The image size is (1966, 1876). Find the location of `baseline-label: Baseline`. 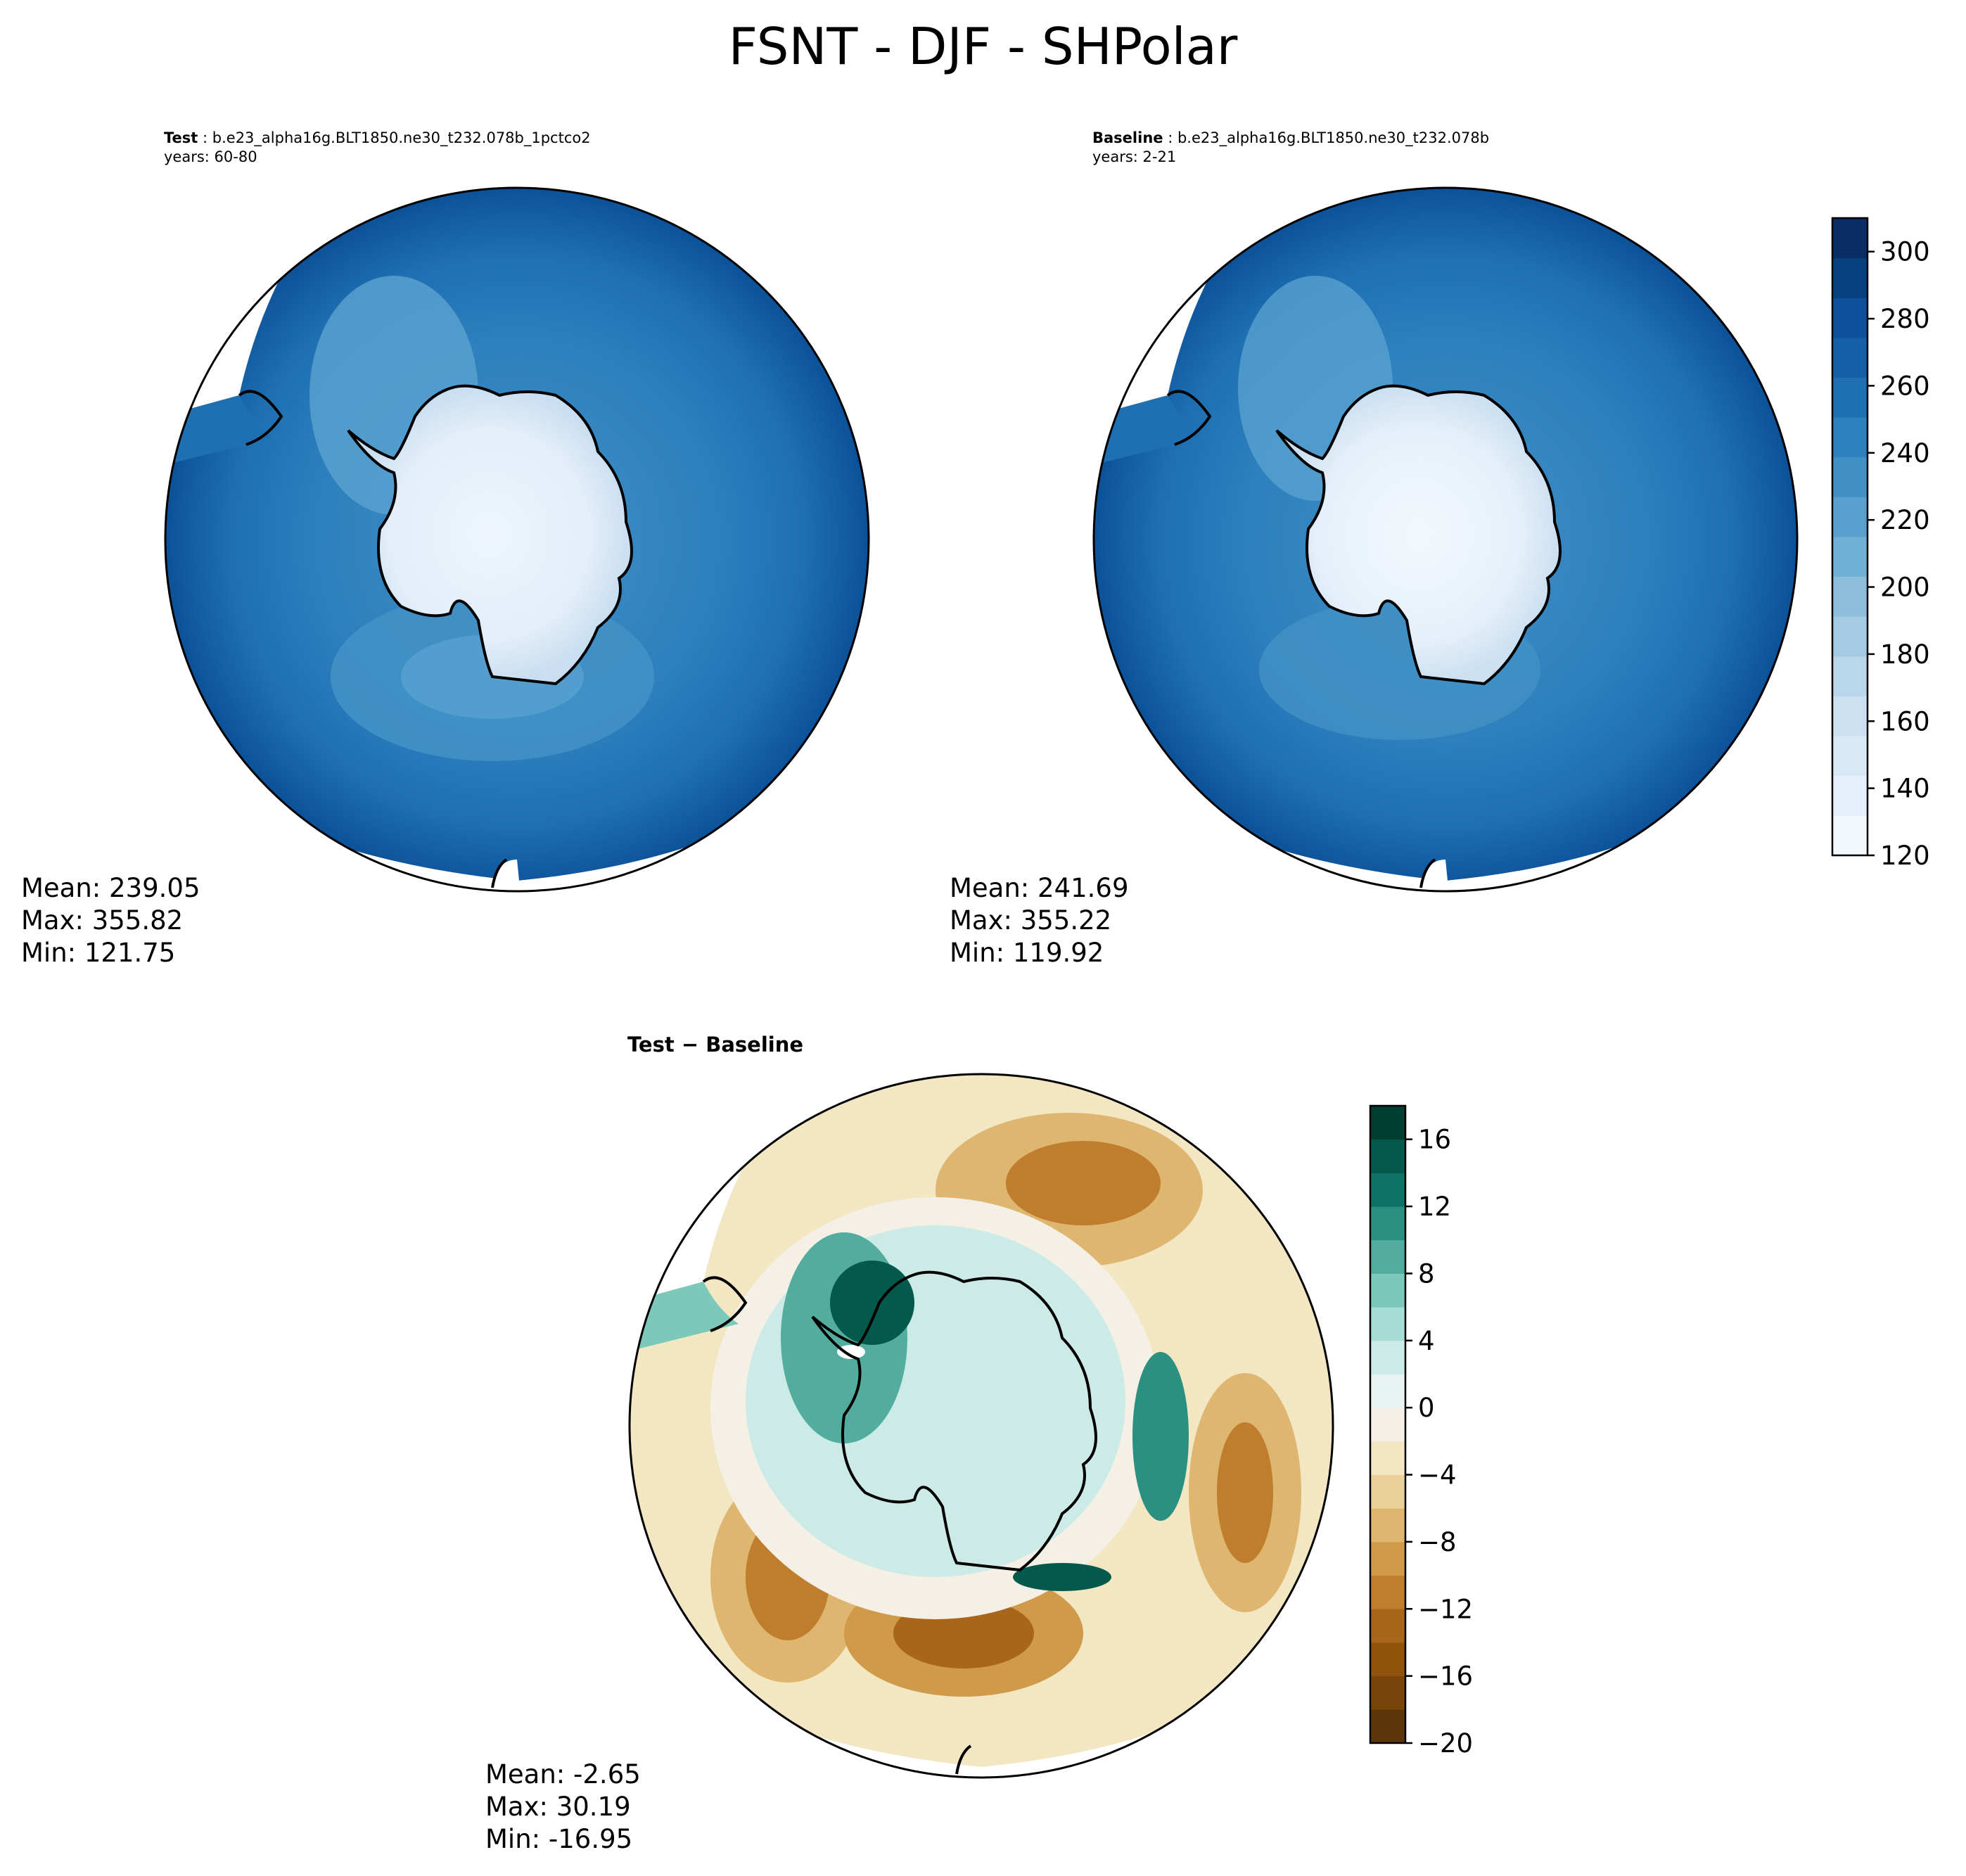

baseline-label: Baseline is located at coordinates (1127, 137).